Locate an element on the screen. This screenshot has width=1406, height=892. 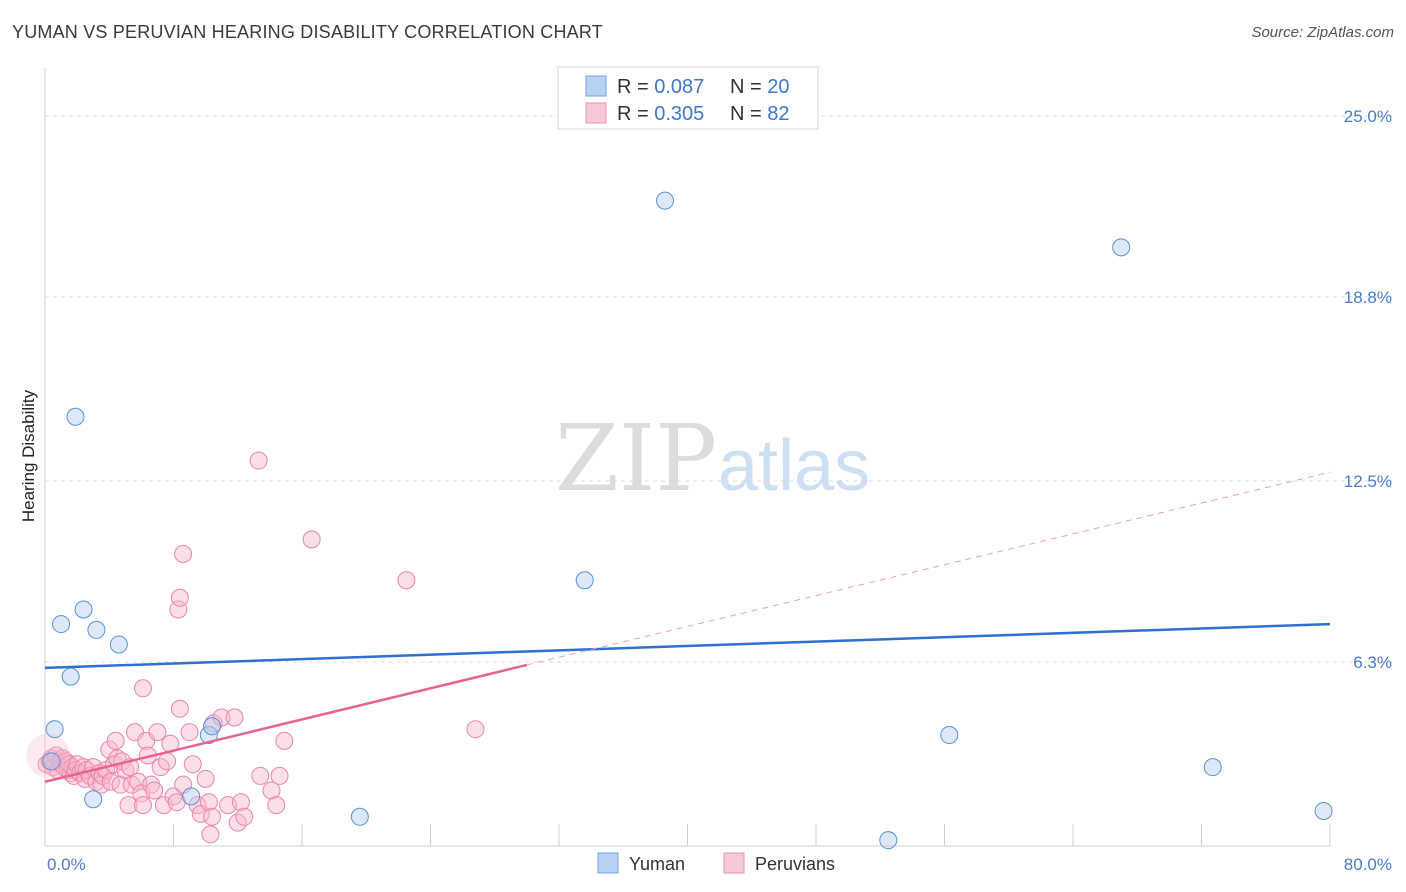
y-tick-label: 6.3% is located at coordinates (1372, 662).